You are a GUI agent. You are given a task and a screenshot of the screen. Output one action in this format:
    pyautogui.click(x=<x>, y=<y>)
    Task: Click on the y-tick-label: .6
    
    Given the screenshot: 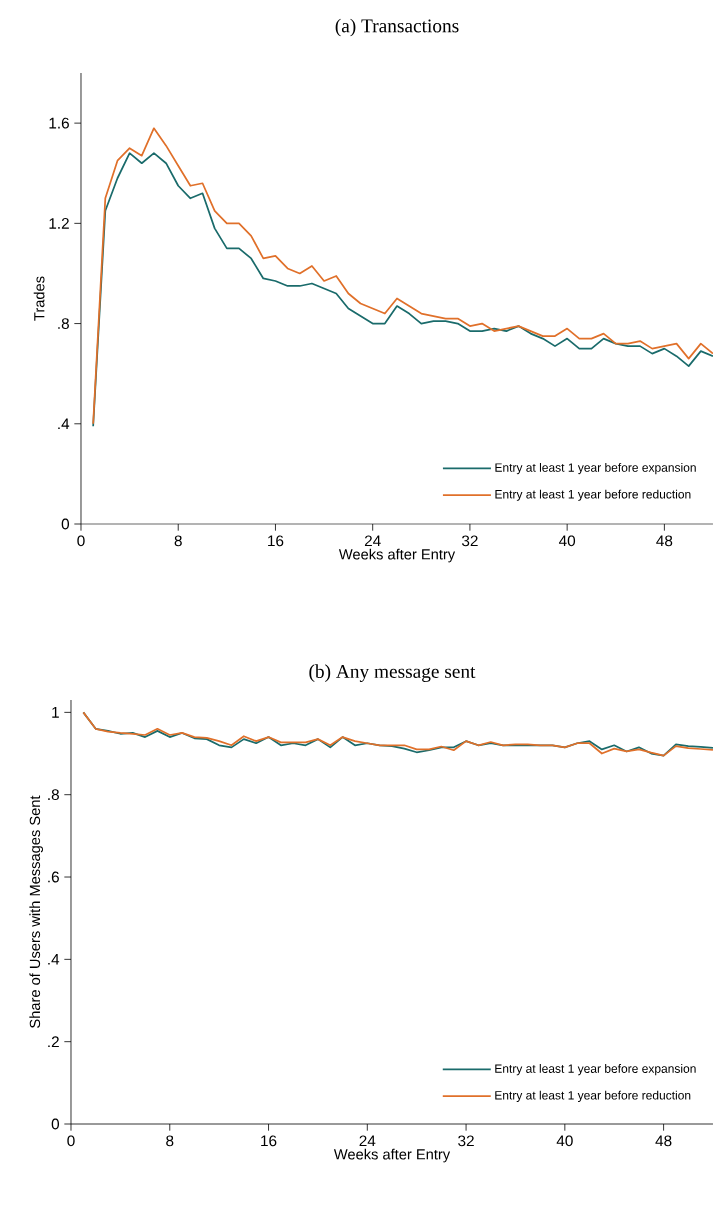 What is the action you would take?
    pyautogui.click(x=53, y=877)
    